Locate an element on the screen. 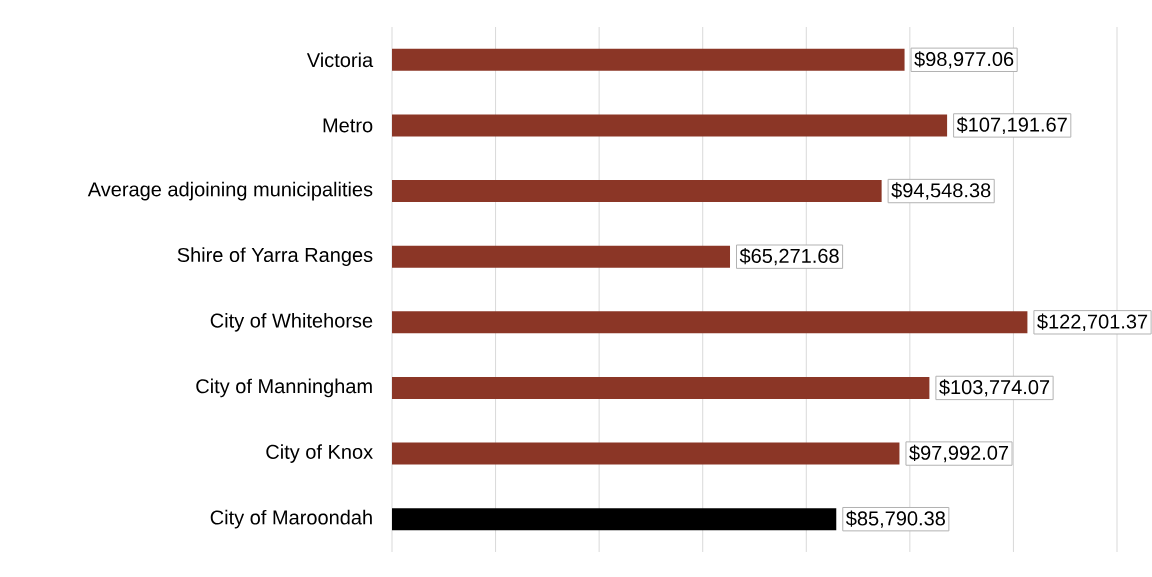 The width and height of the screenshot is (1152, 577). data-label: $65,271.68 is located at coordinates (789, 257).